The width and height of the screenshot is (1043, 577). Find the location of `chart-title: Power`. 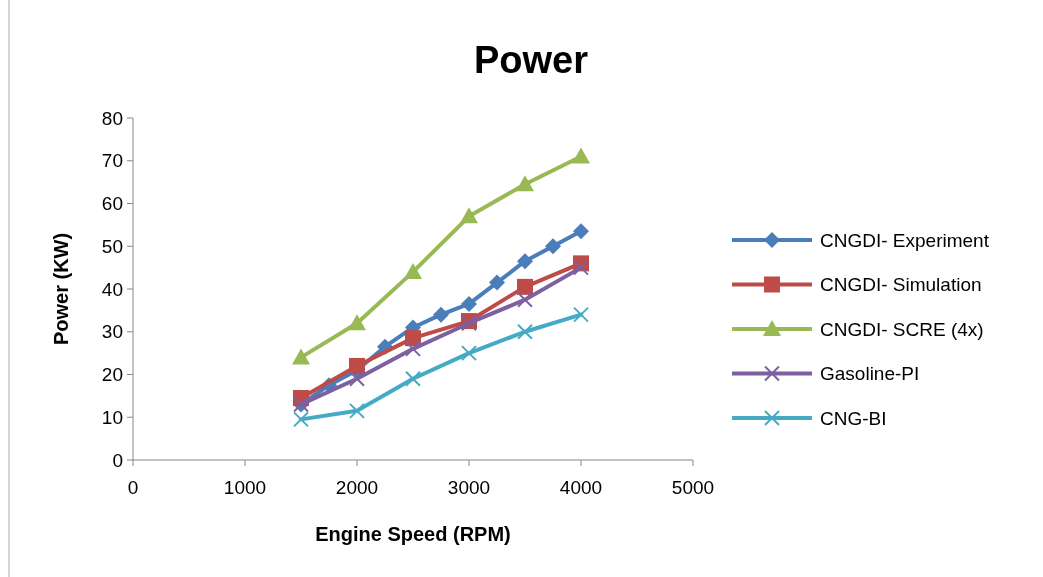

chart-title: Power is located at coordinates (531, 60).